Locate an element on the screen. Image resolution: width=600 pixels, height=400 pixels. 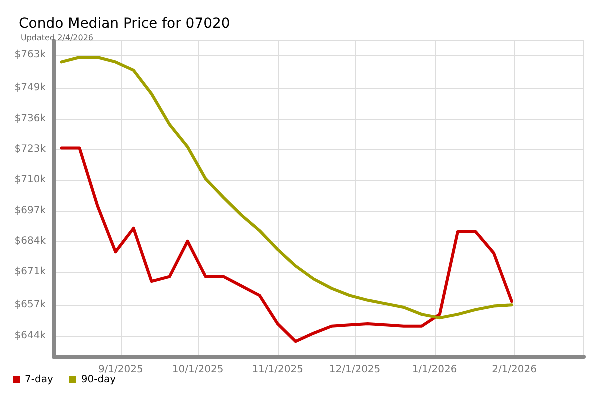
y-tick-label: $671k is located at coordinates (30, 272).